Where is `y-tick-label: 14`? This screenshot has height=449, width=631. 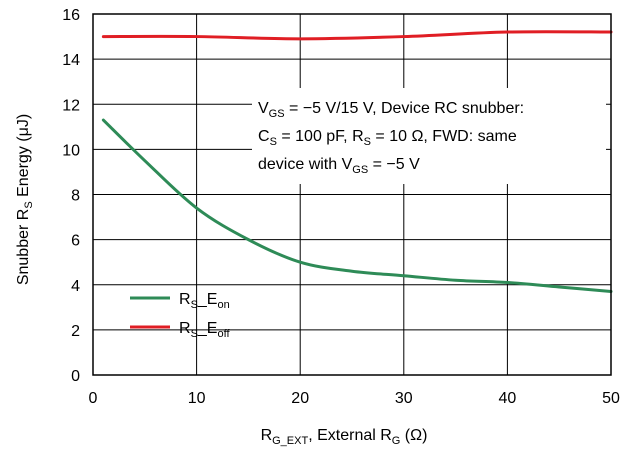
y-tick-label: 14 is located at coordinates (71, 60).